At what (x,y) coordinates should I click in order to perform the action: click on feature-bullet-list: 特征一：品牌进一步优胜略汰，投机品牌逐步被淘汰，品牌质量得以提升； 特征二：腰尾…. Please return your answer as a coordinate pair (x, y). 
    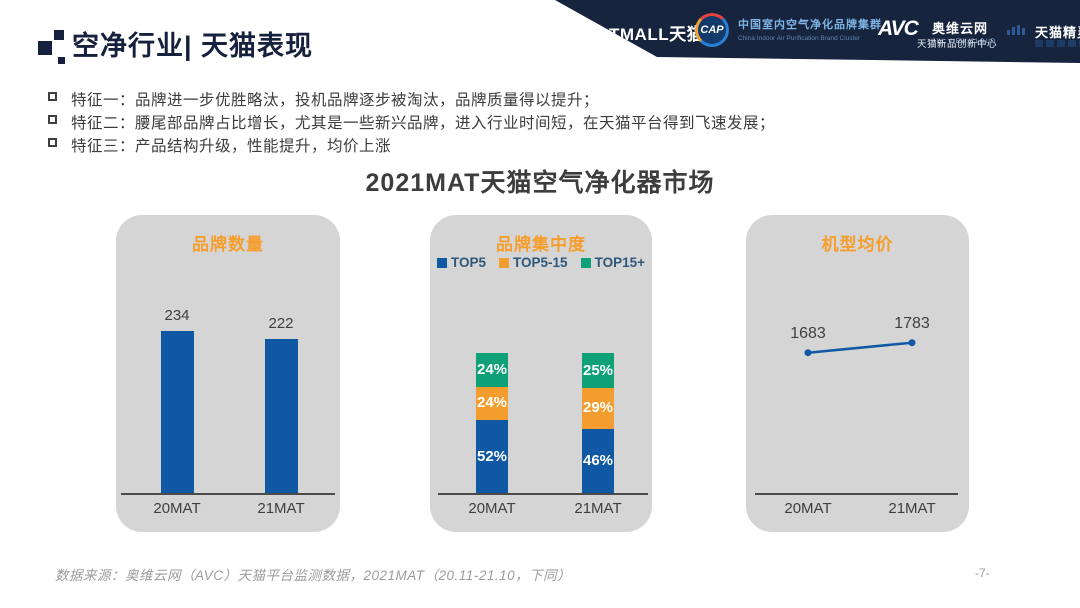
    Looking at the image, I should click on (411, 122).